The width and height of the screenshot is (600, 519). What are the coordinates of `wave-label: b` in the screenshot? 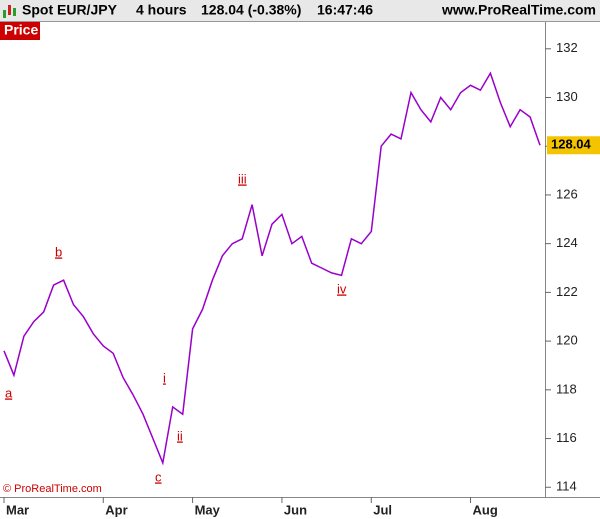 It's located at (58, 251).